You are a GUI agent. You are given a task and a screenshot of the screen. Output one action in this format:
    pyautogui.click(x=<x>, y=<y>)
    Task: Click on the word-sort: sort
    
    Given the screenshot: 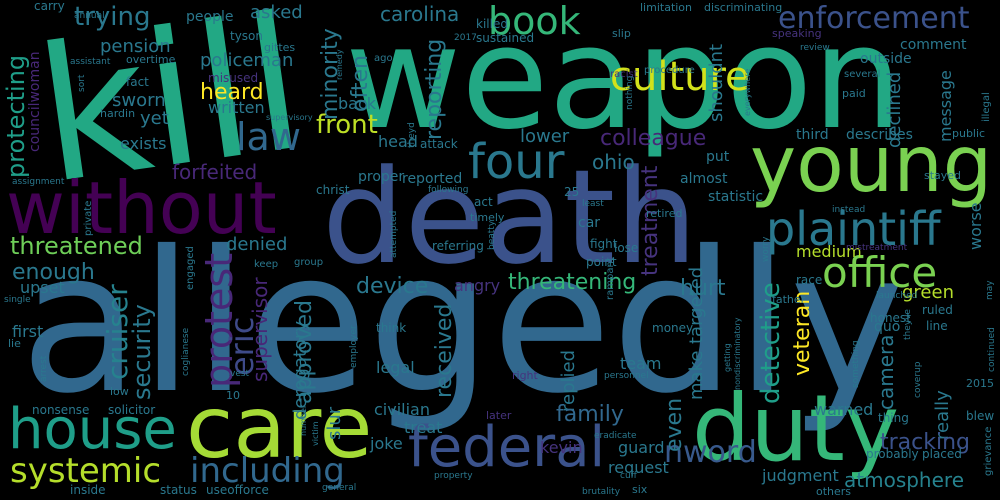 What is the action you would take?
    pyautogui.click(x=82, y=83)
    